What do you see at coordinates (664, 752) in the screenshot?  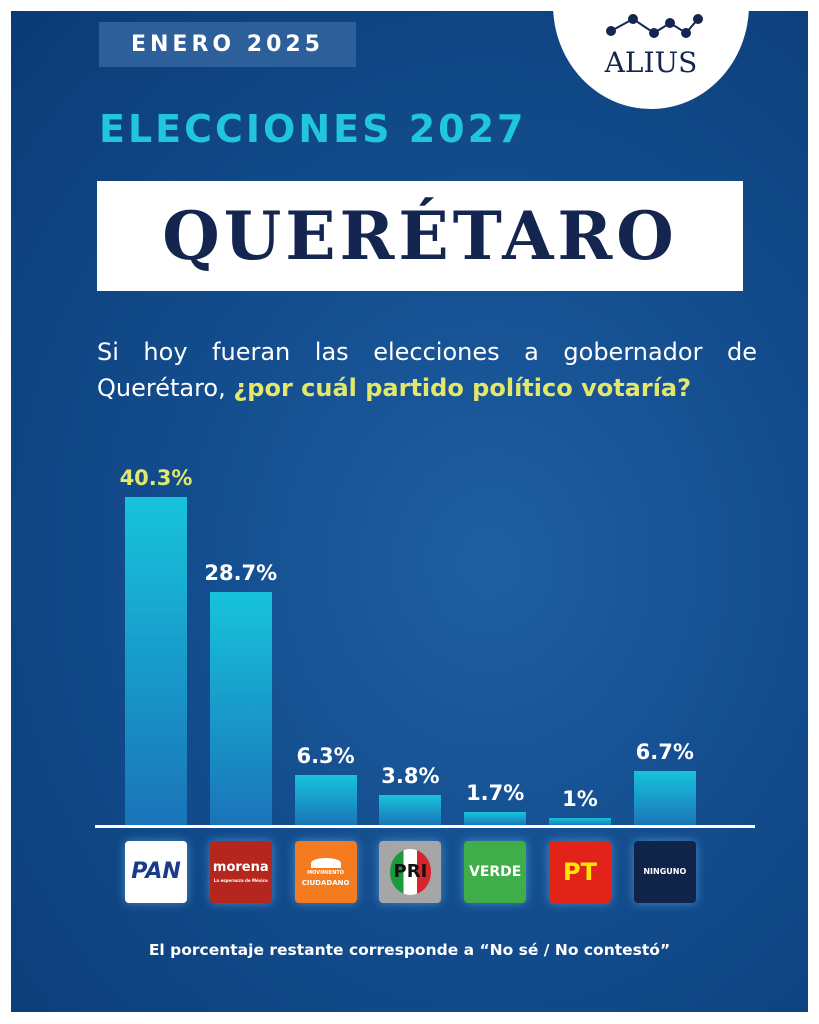 I see `data-label: 6.7%` at bounding box center [664, 752].